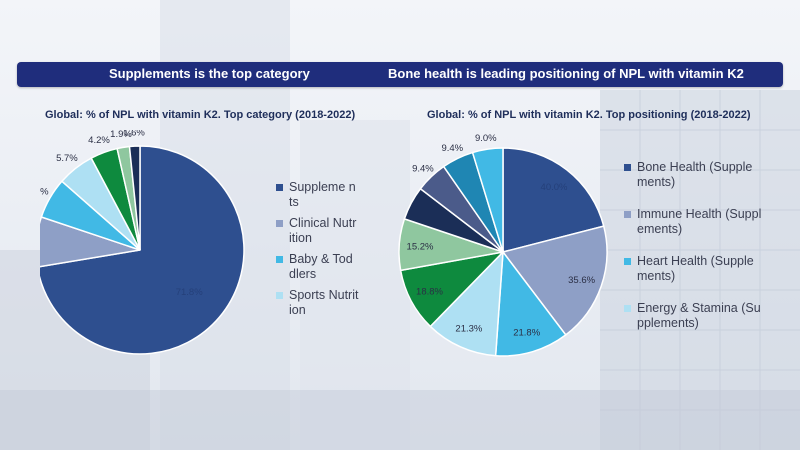  Describe the element at coordinates (44, 192) in the screenshot. I see `slice-label: 6.3%` at that location.